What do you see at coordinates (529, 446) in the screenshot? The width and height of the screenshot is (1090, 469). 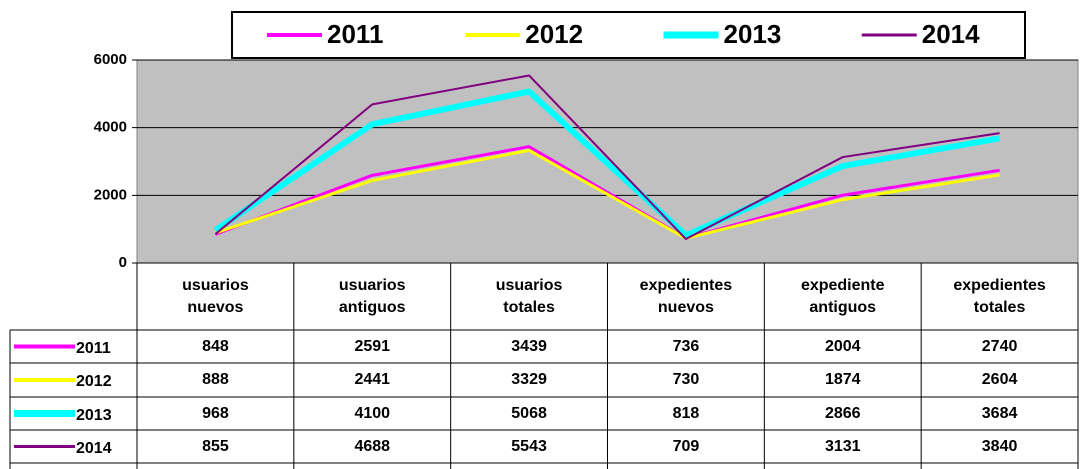 I see `table-value: 5543` at bounding box center [529, 446].